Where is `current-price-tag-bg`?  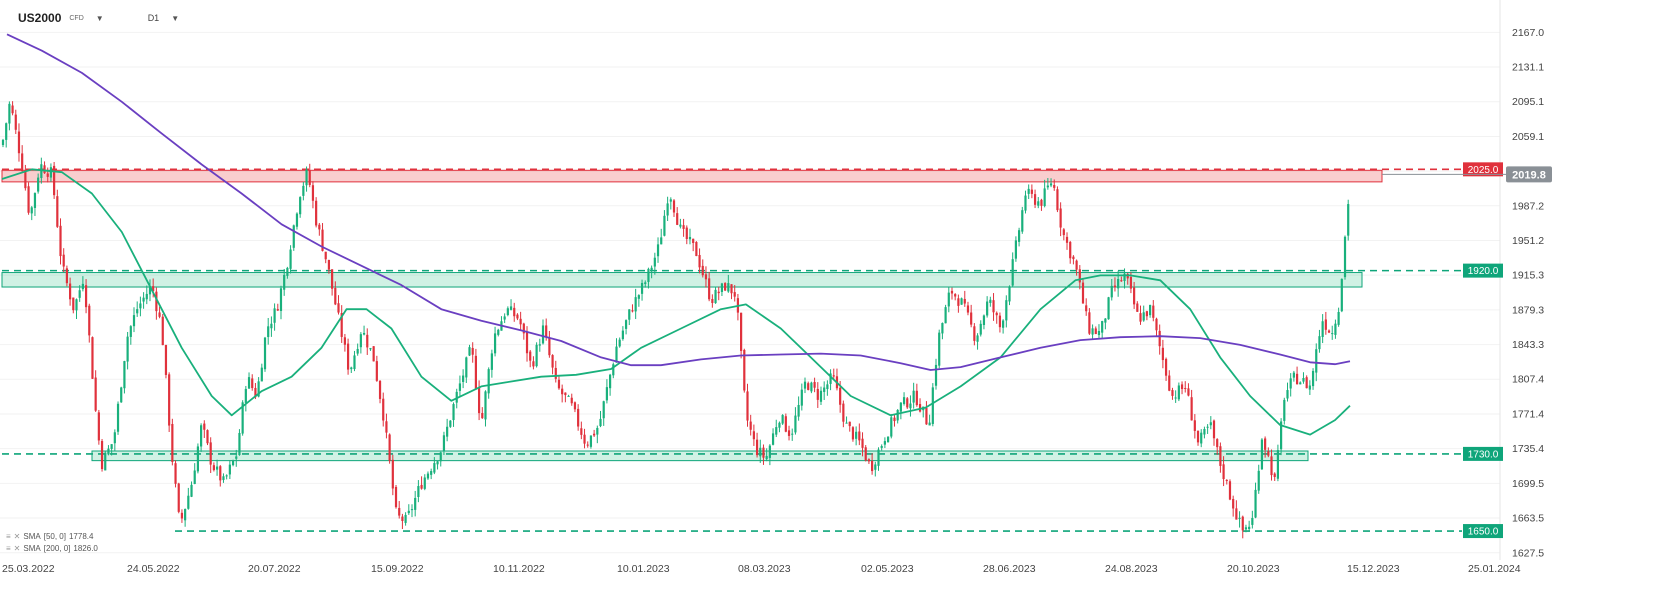
current-price-tag-bg is located at coordinates (1529, 174).